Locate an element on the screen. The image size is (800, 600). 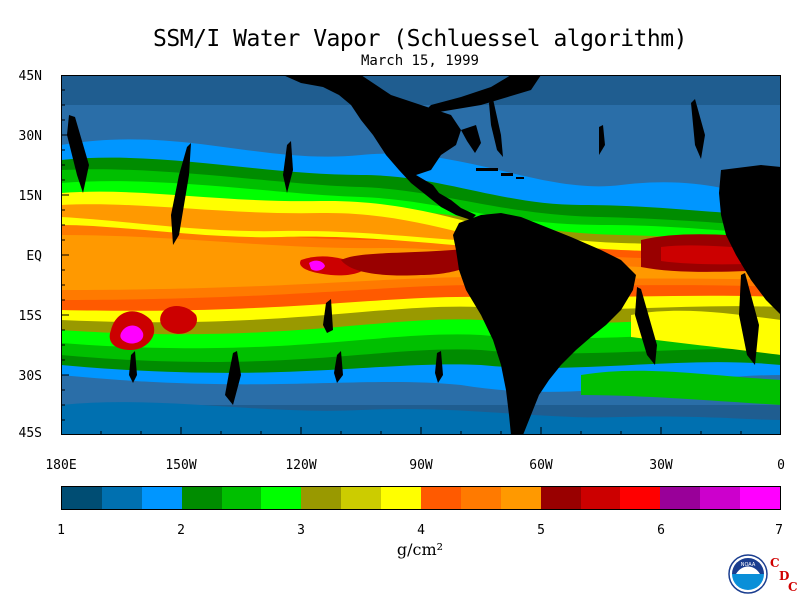
lat-label-45s: 45S is located at coordinates (30, 433).